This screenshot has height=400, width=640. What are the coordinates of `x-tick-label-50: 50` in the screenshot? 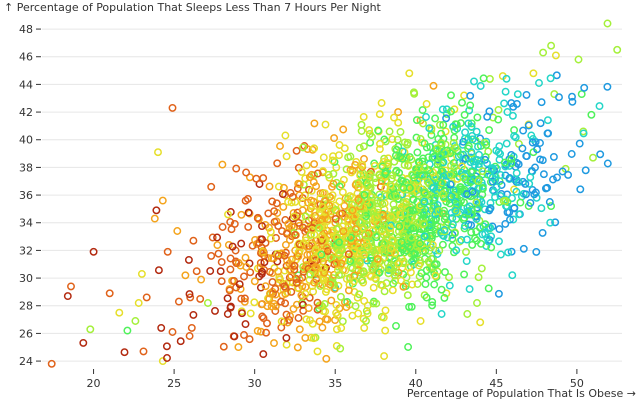 It's located at (577, 383).